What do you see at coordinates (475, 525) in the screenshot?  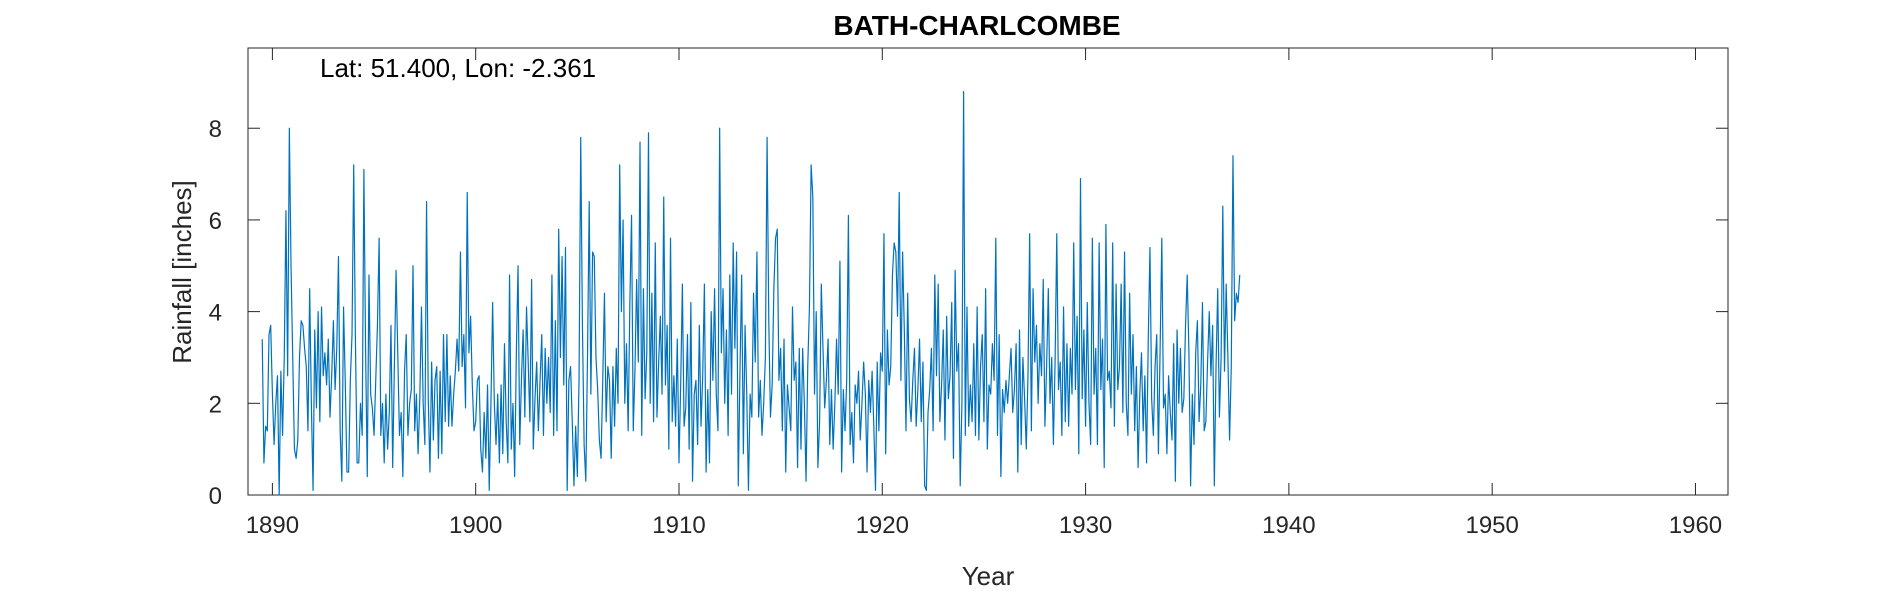 I see `x-tick-label: 1900` at bounding box center [475, 525].